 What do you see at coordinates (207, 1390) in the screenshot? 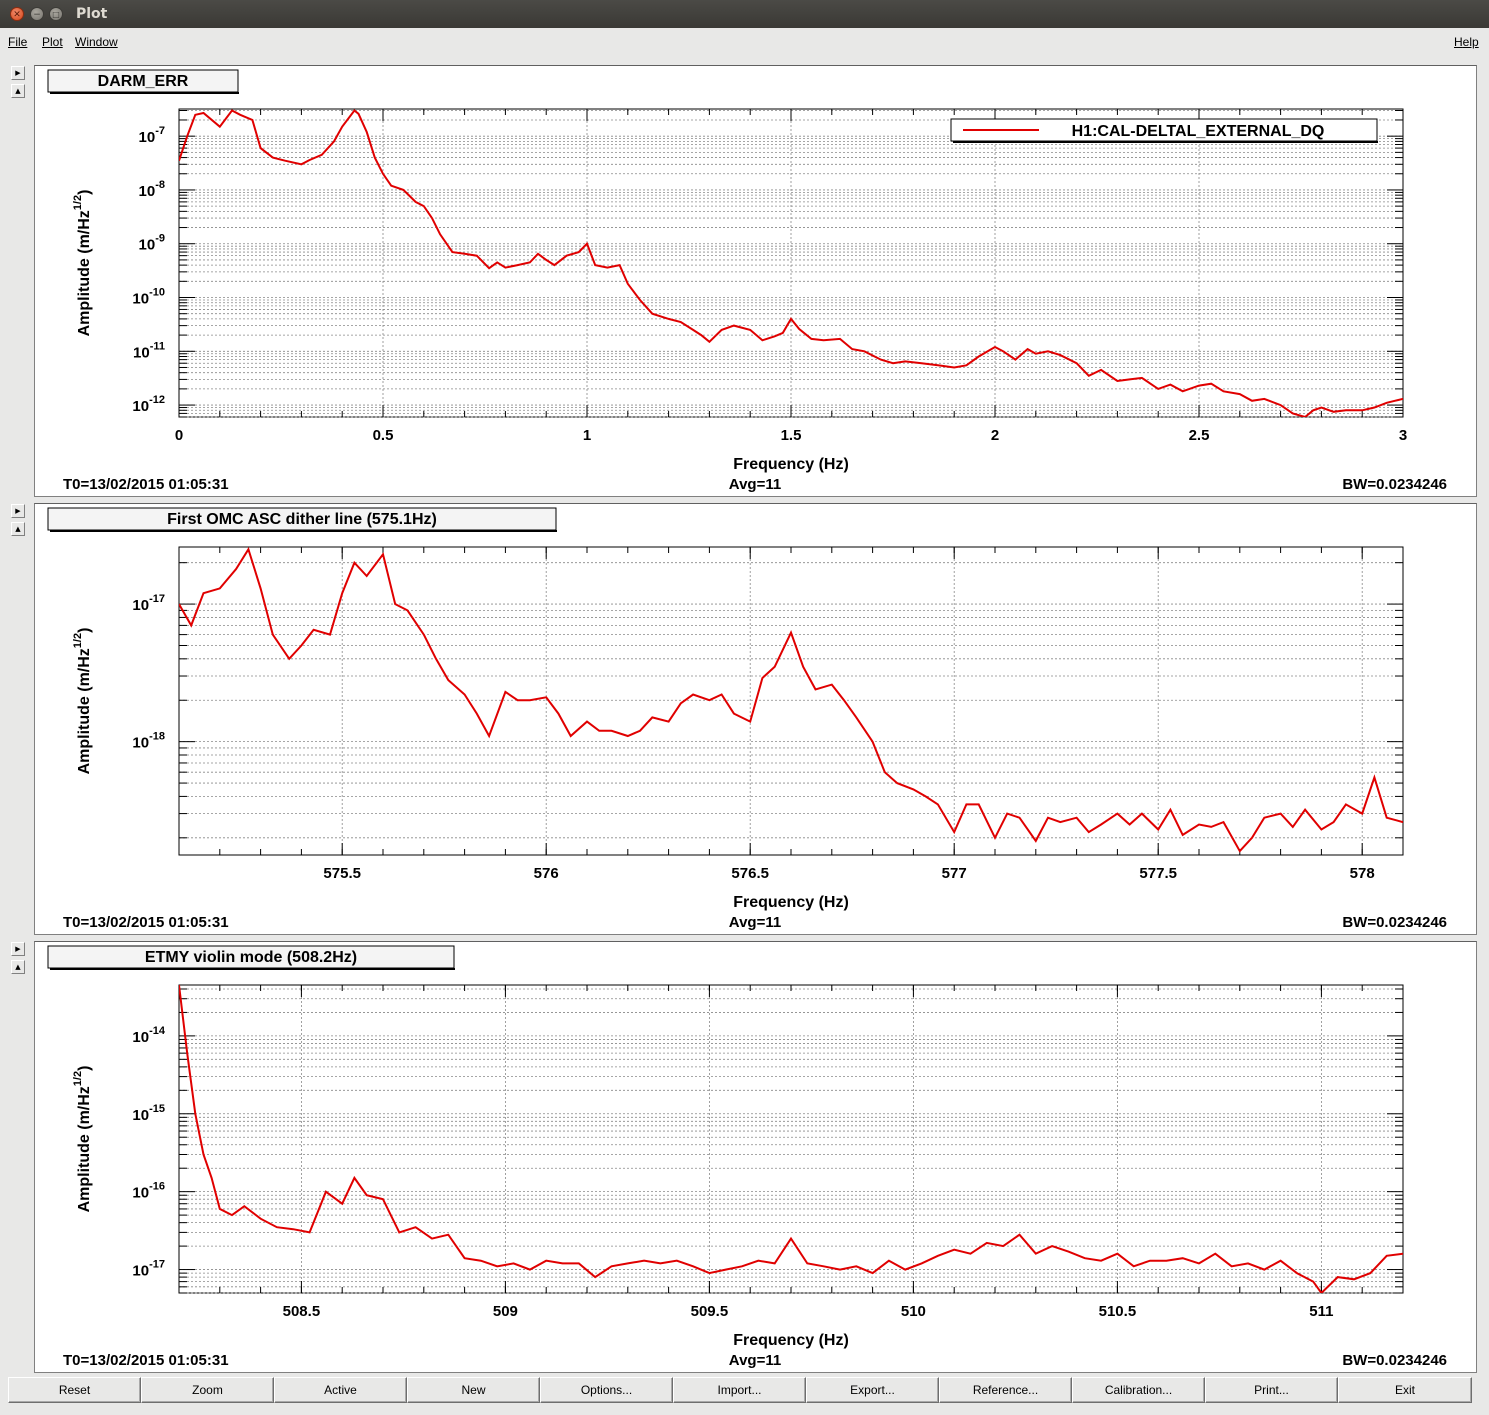
I see `zoom-button: Zoom` at bounding box center [207, 1390].